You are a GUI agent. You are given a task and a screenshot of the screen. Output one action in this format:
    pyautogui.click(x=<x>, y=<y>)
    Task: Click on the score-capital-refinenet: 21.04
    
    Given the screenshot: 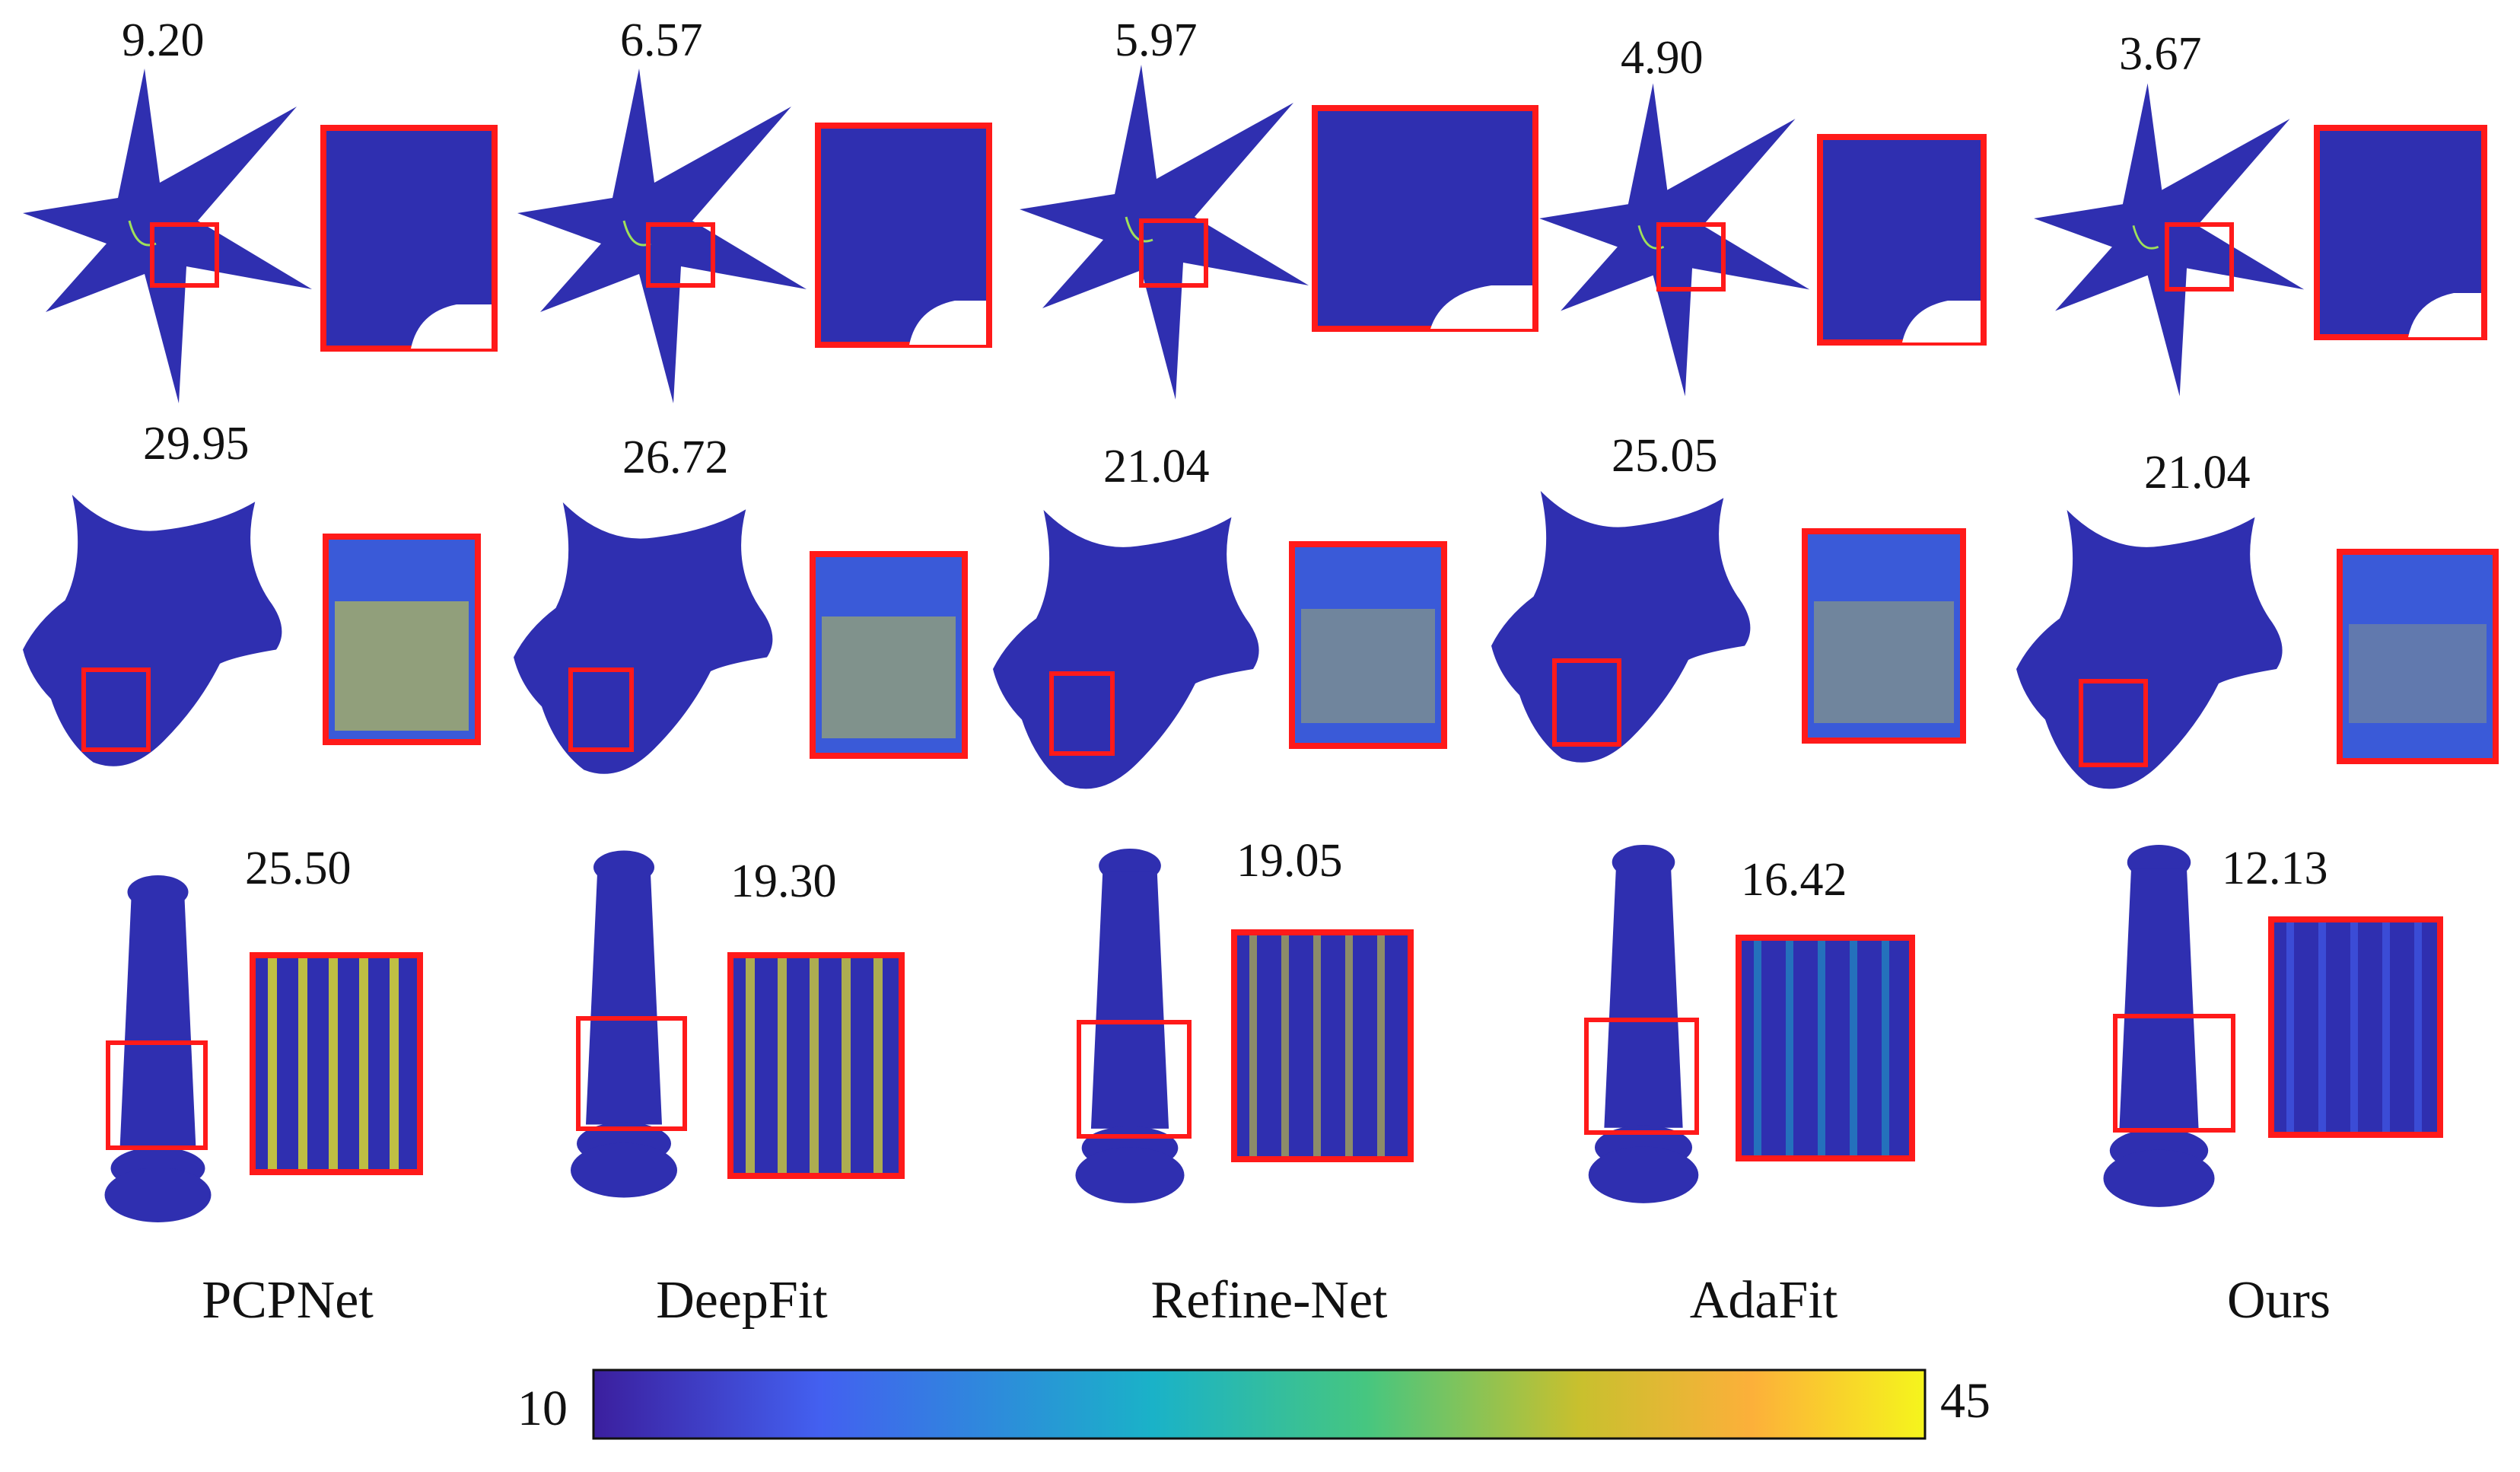 What is the action you would take?
    pyautogui.click(x=1156, y=466)
    